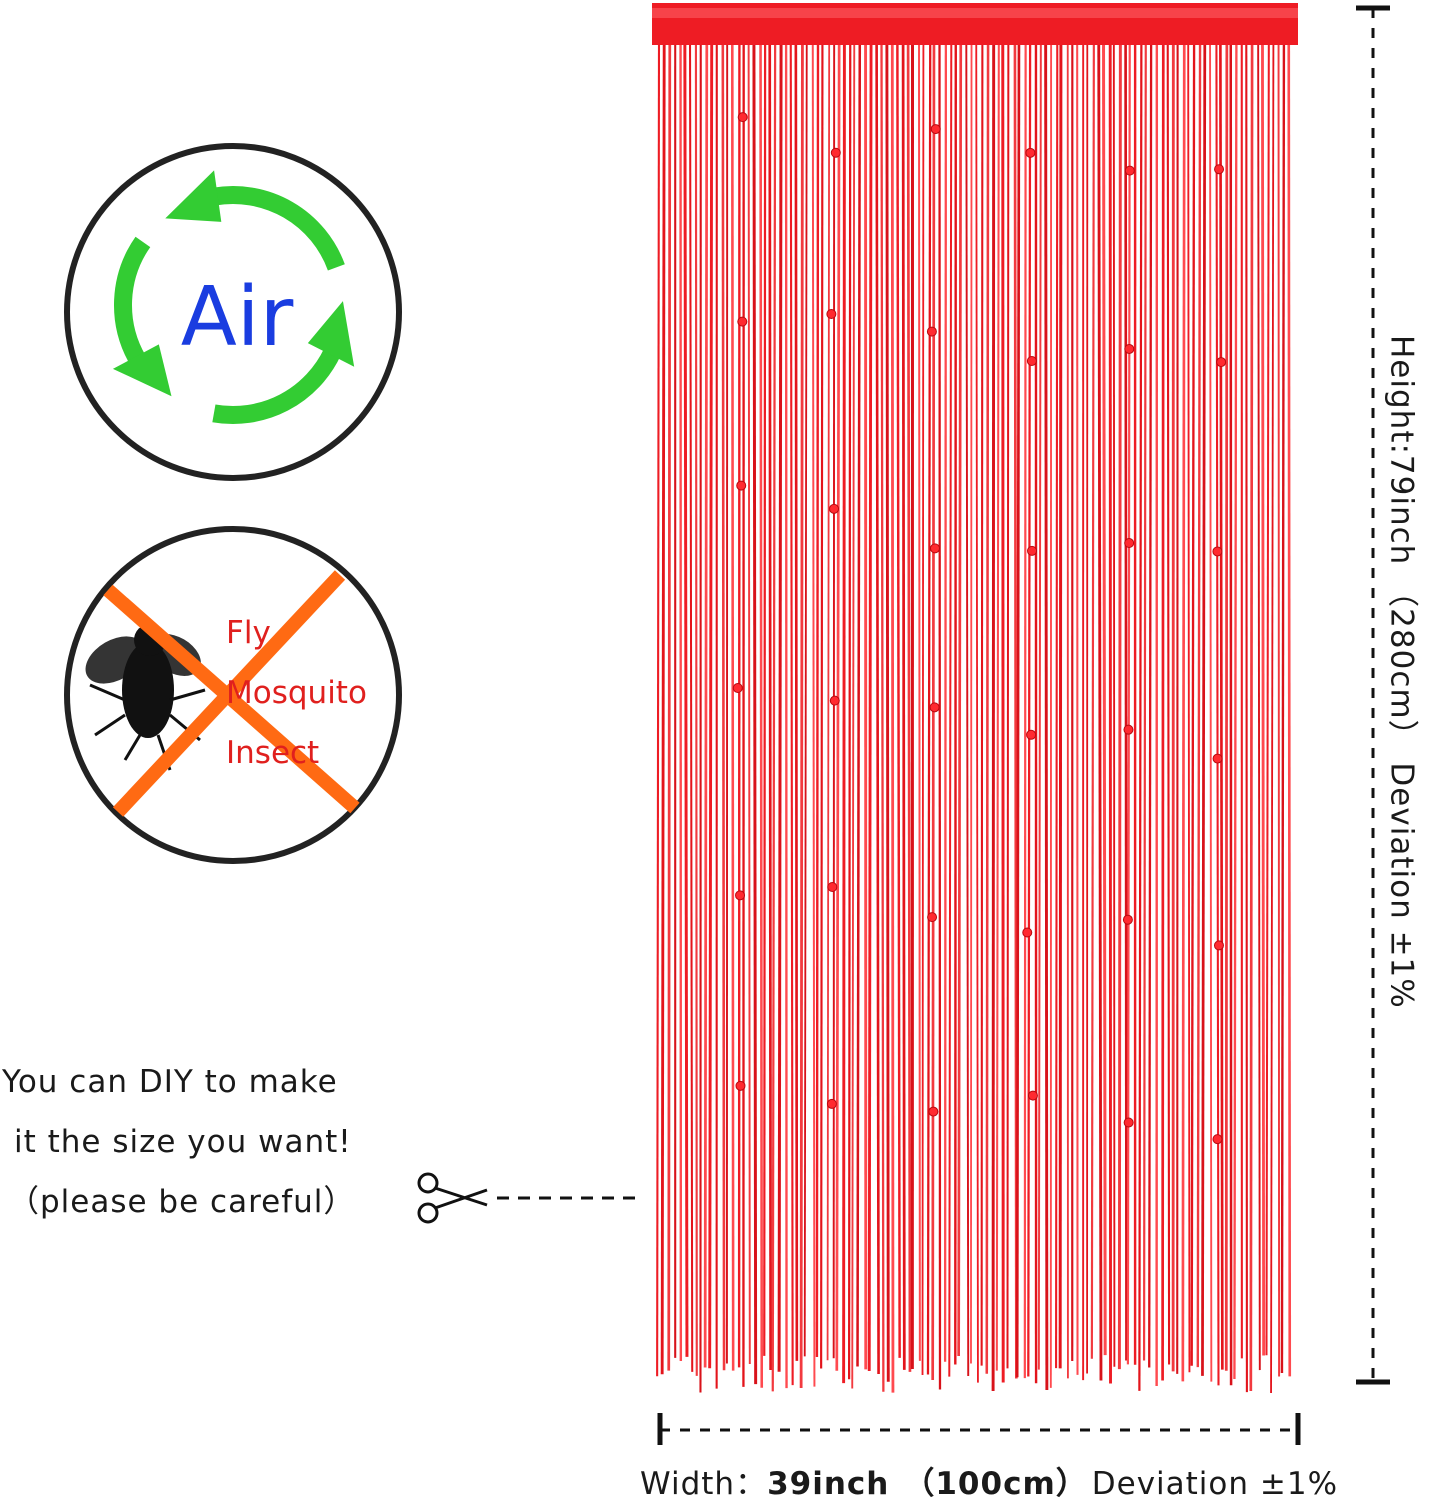 This screenshot has height=1500, width=1430. I want to click on fly-icon, so click(145, 697).